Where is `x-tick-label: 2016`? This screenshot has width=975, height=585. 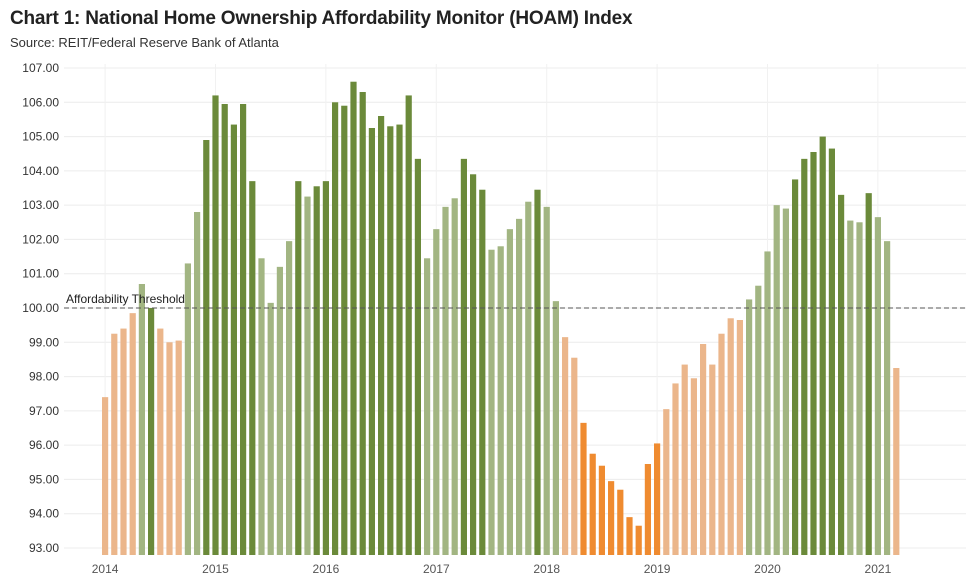 x-tick-label: 2016 is located at coordinates (326, 569).